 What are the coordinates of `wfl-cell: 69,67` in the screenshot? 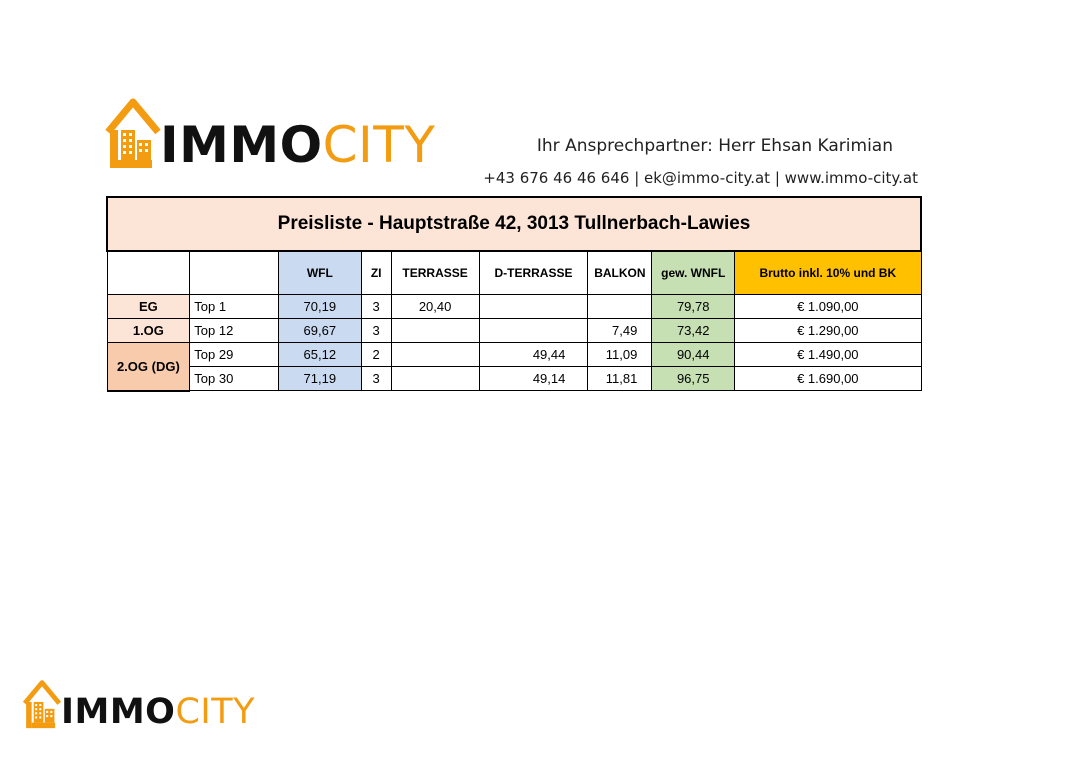 It's located at (319, 330).